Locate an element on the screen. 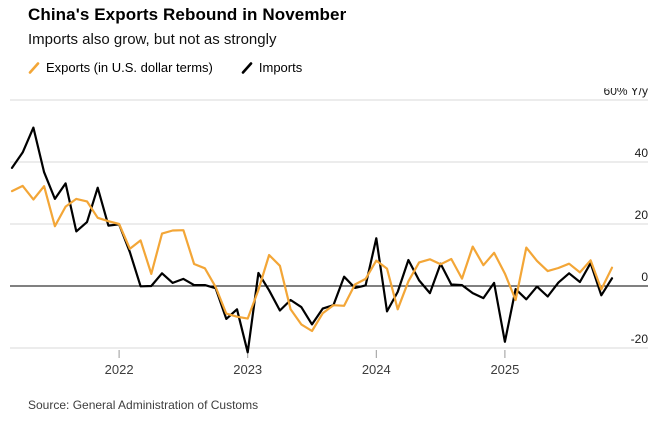 Image resolution: width=660 pixels, height=442 pixels. legend-item-imports: Imports is located at coordinates (271, 67).